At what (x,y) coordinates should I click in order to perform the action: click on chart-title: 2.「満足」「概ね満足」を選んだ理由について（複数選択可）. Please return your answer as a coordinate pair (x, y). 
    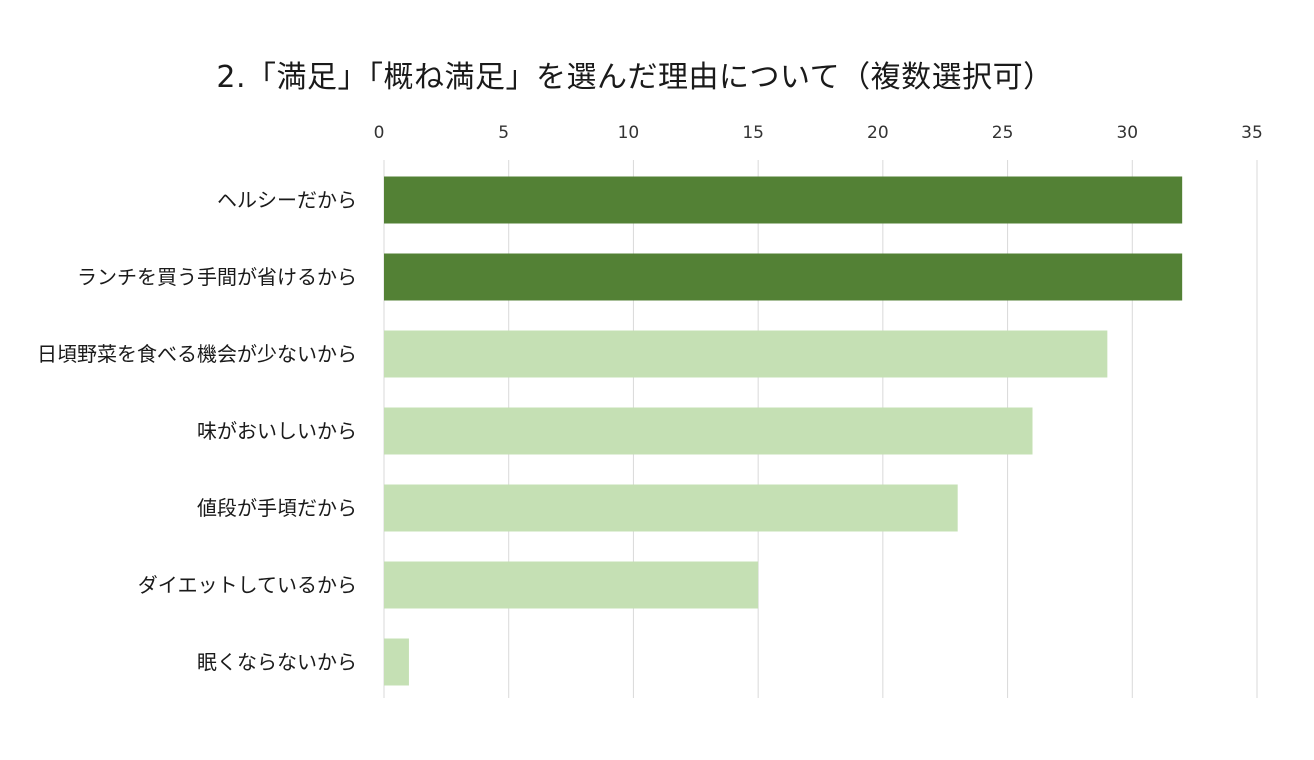
    Looking at the image, I should click on (635, 77).